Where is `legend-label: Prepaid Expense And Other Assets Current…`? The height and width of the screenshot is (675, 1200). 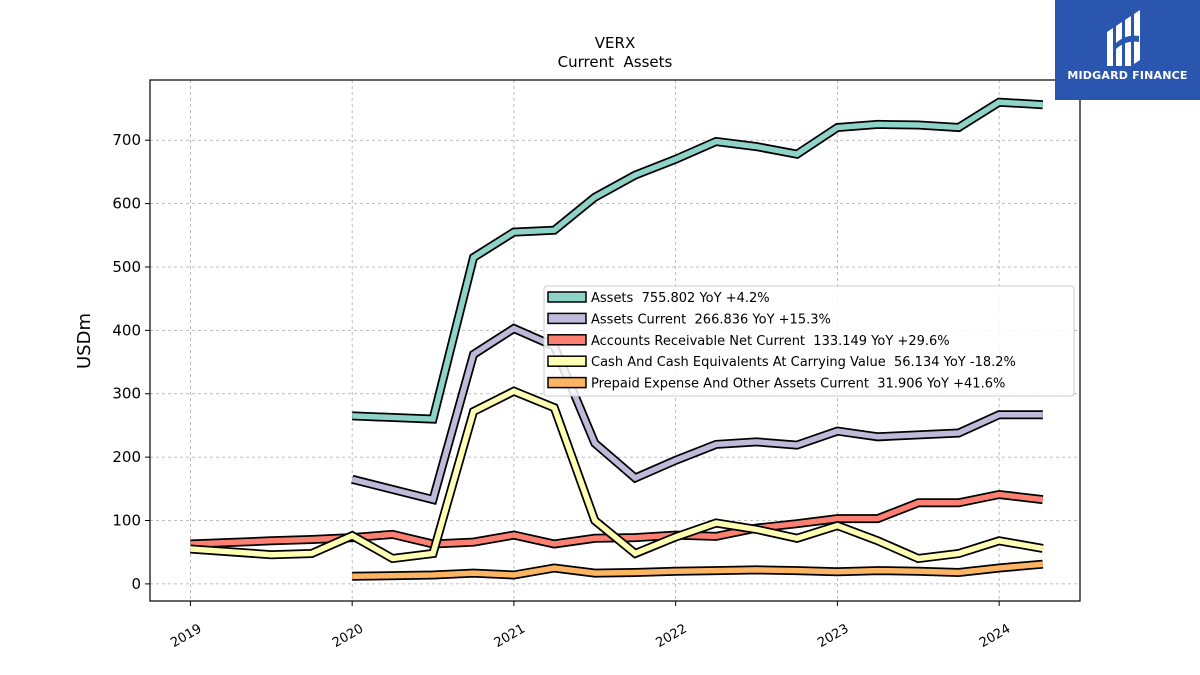
legend-label: Prepaid Expense And Other Assets Current… is located at coordinates (798, 384).